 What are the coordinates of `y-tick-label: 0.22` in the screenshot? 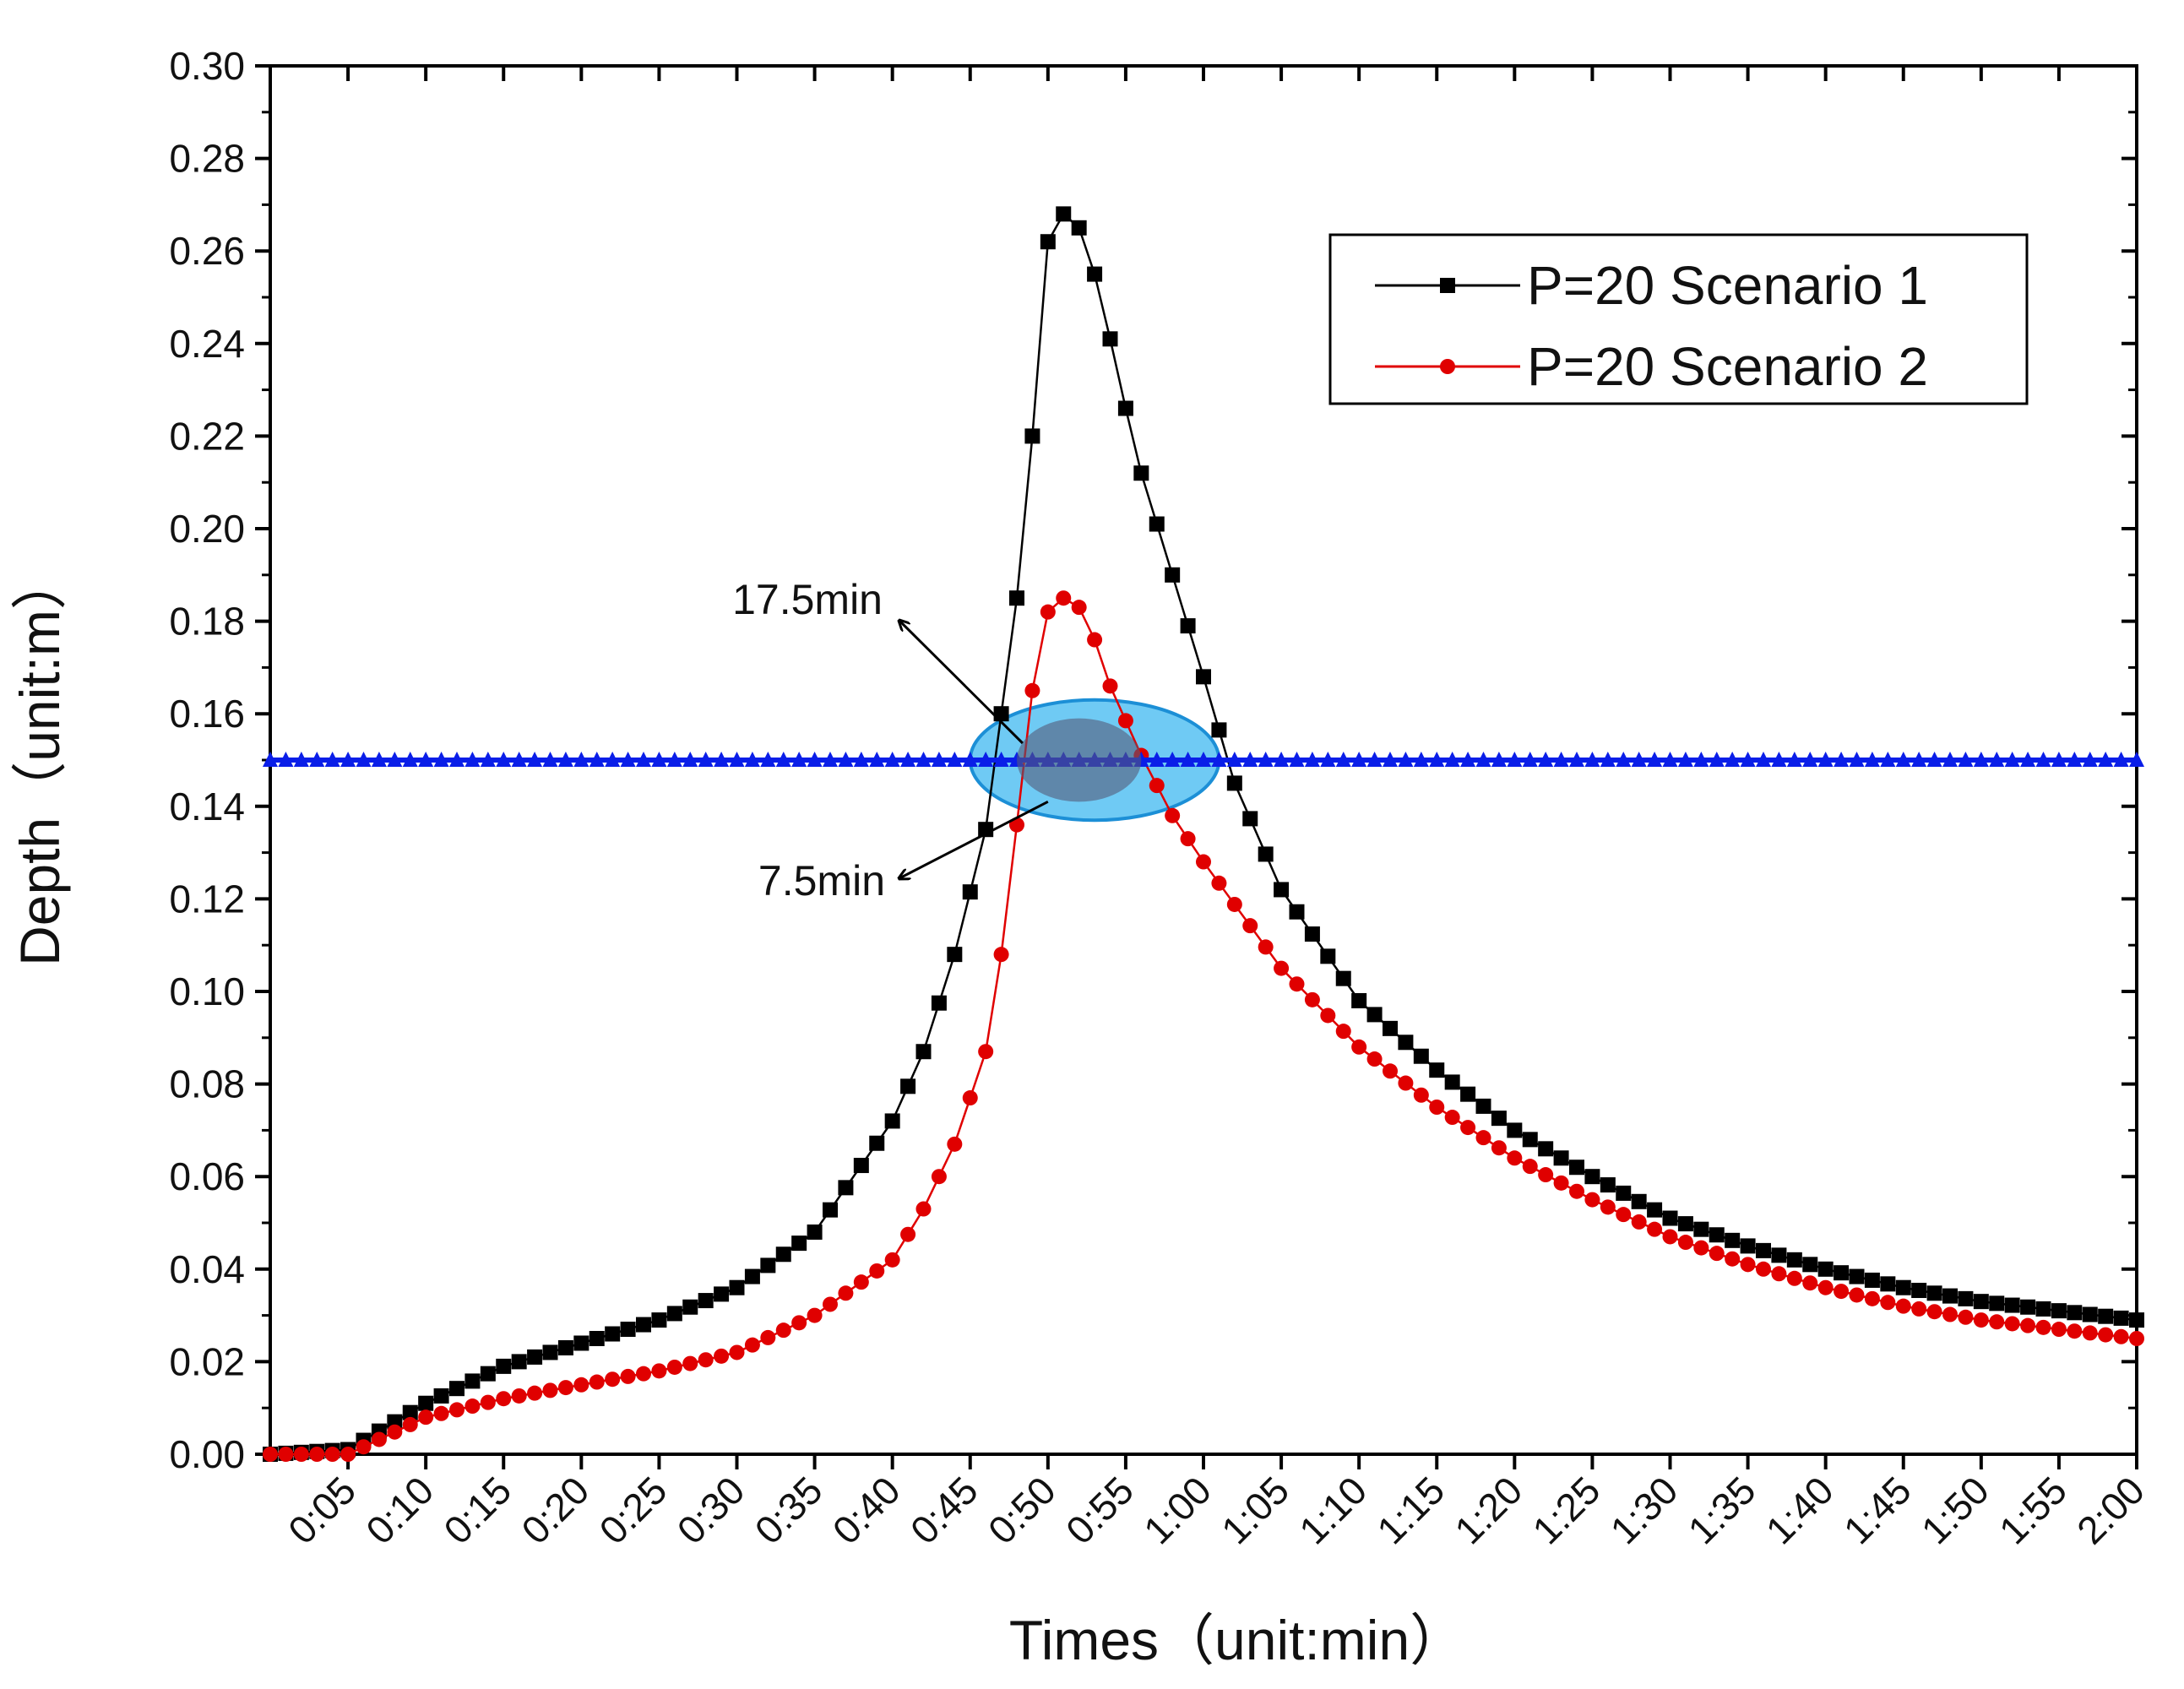 It's located at (207, 436).